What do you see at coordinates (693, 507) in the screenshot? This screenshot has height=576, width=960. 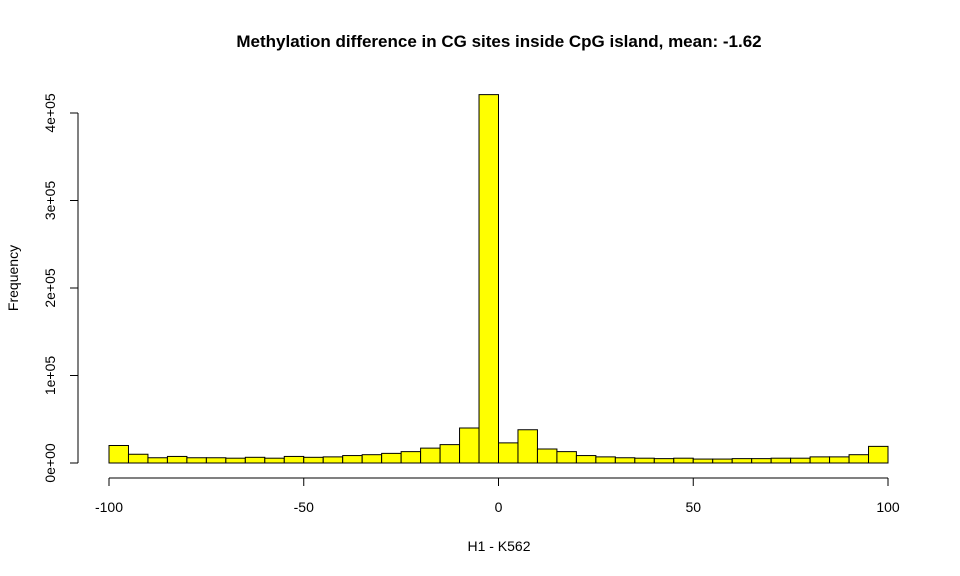 I see `x-tick-label: 50` at bounding box center [693, 507].